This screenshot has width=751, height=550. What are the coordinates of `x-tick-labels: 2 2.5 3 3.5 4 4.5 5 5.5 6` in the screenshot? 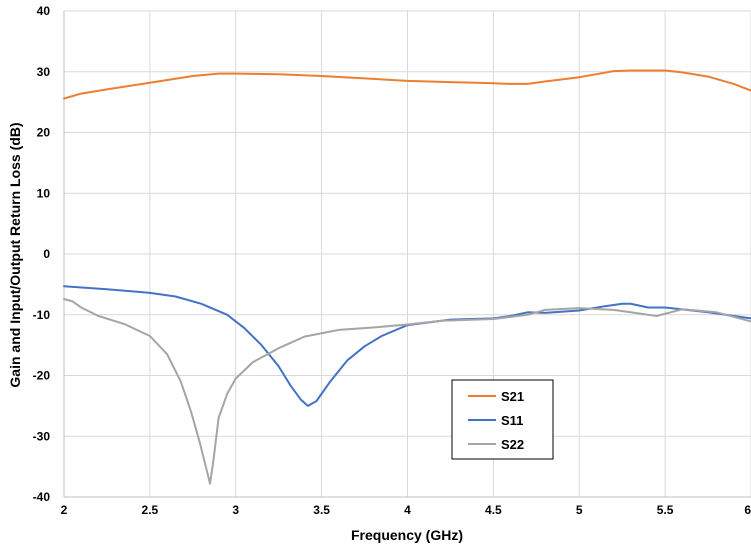 It's located at (406, 510).